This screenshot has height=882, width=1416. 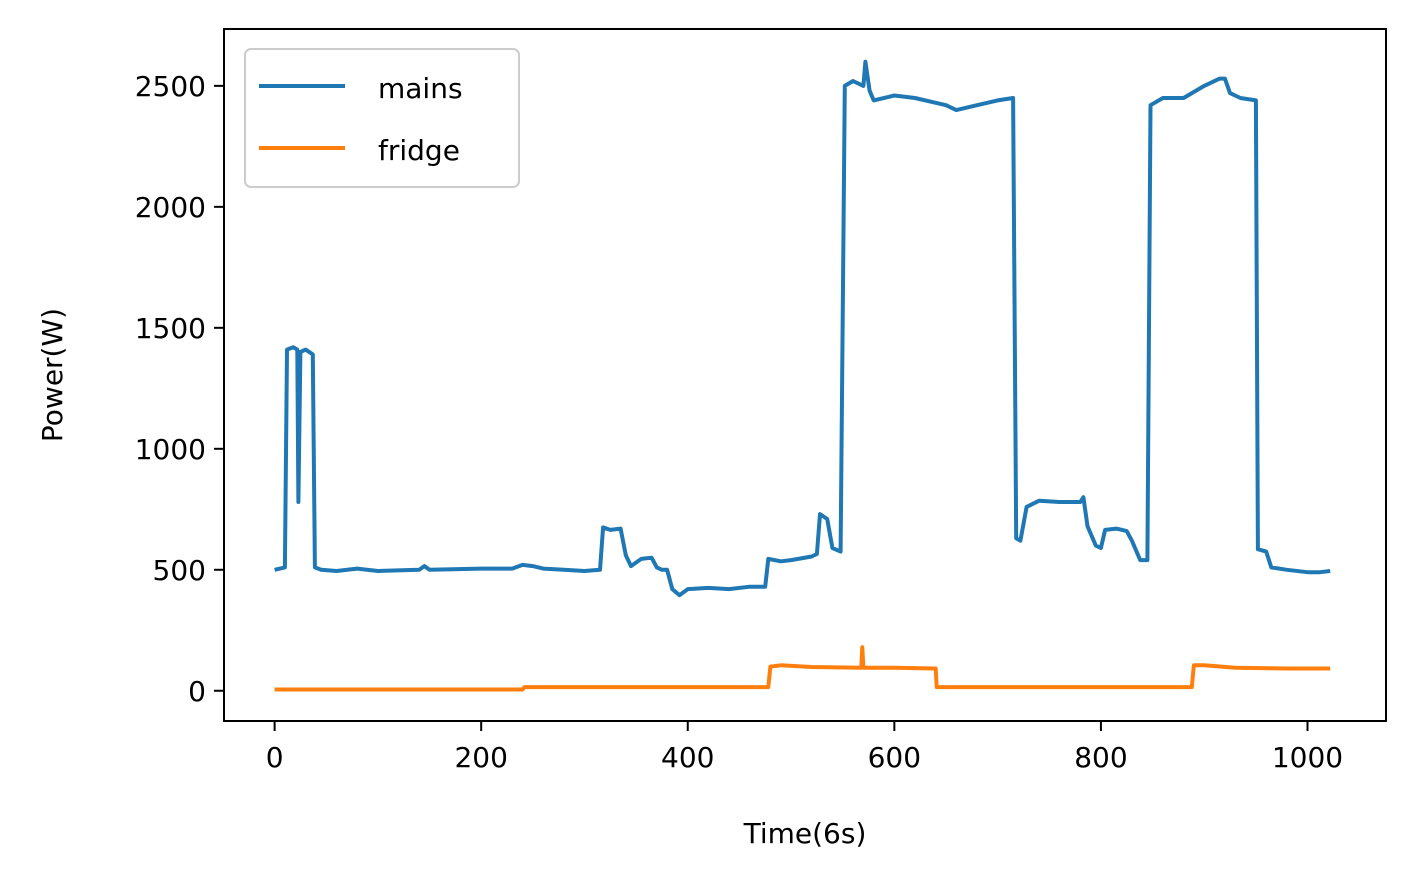 What do you see at coordinates (1307, 757) in the screenshot?
I see `x-tick-label: 1000` at bounding box center [1307, 757].